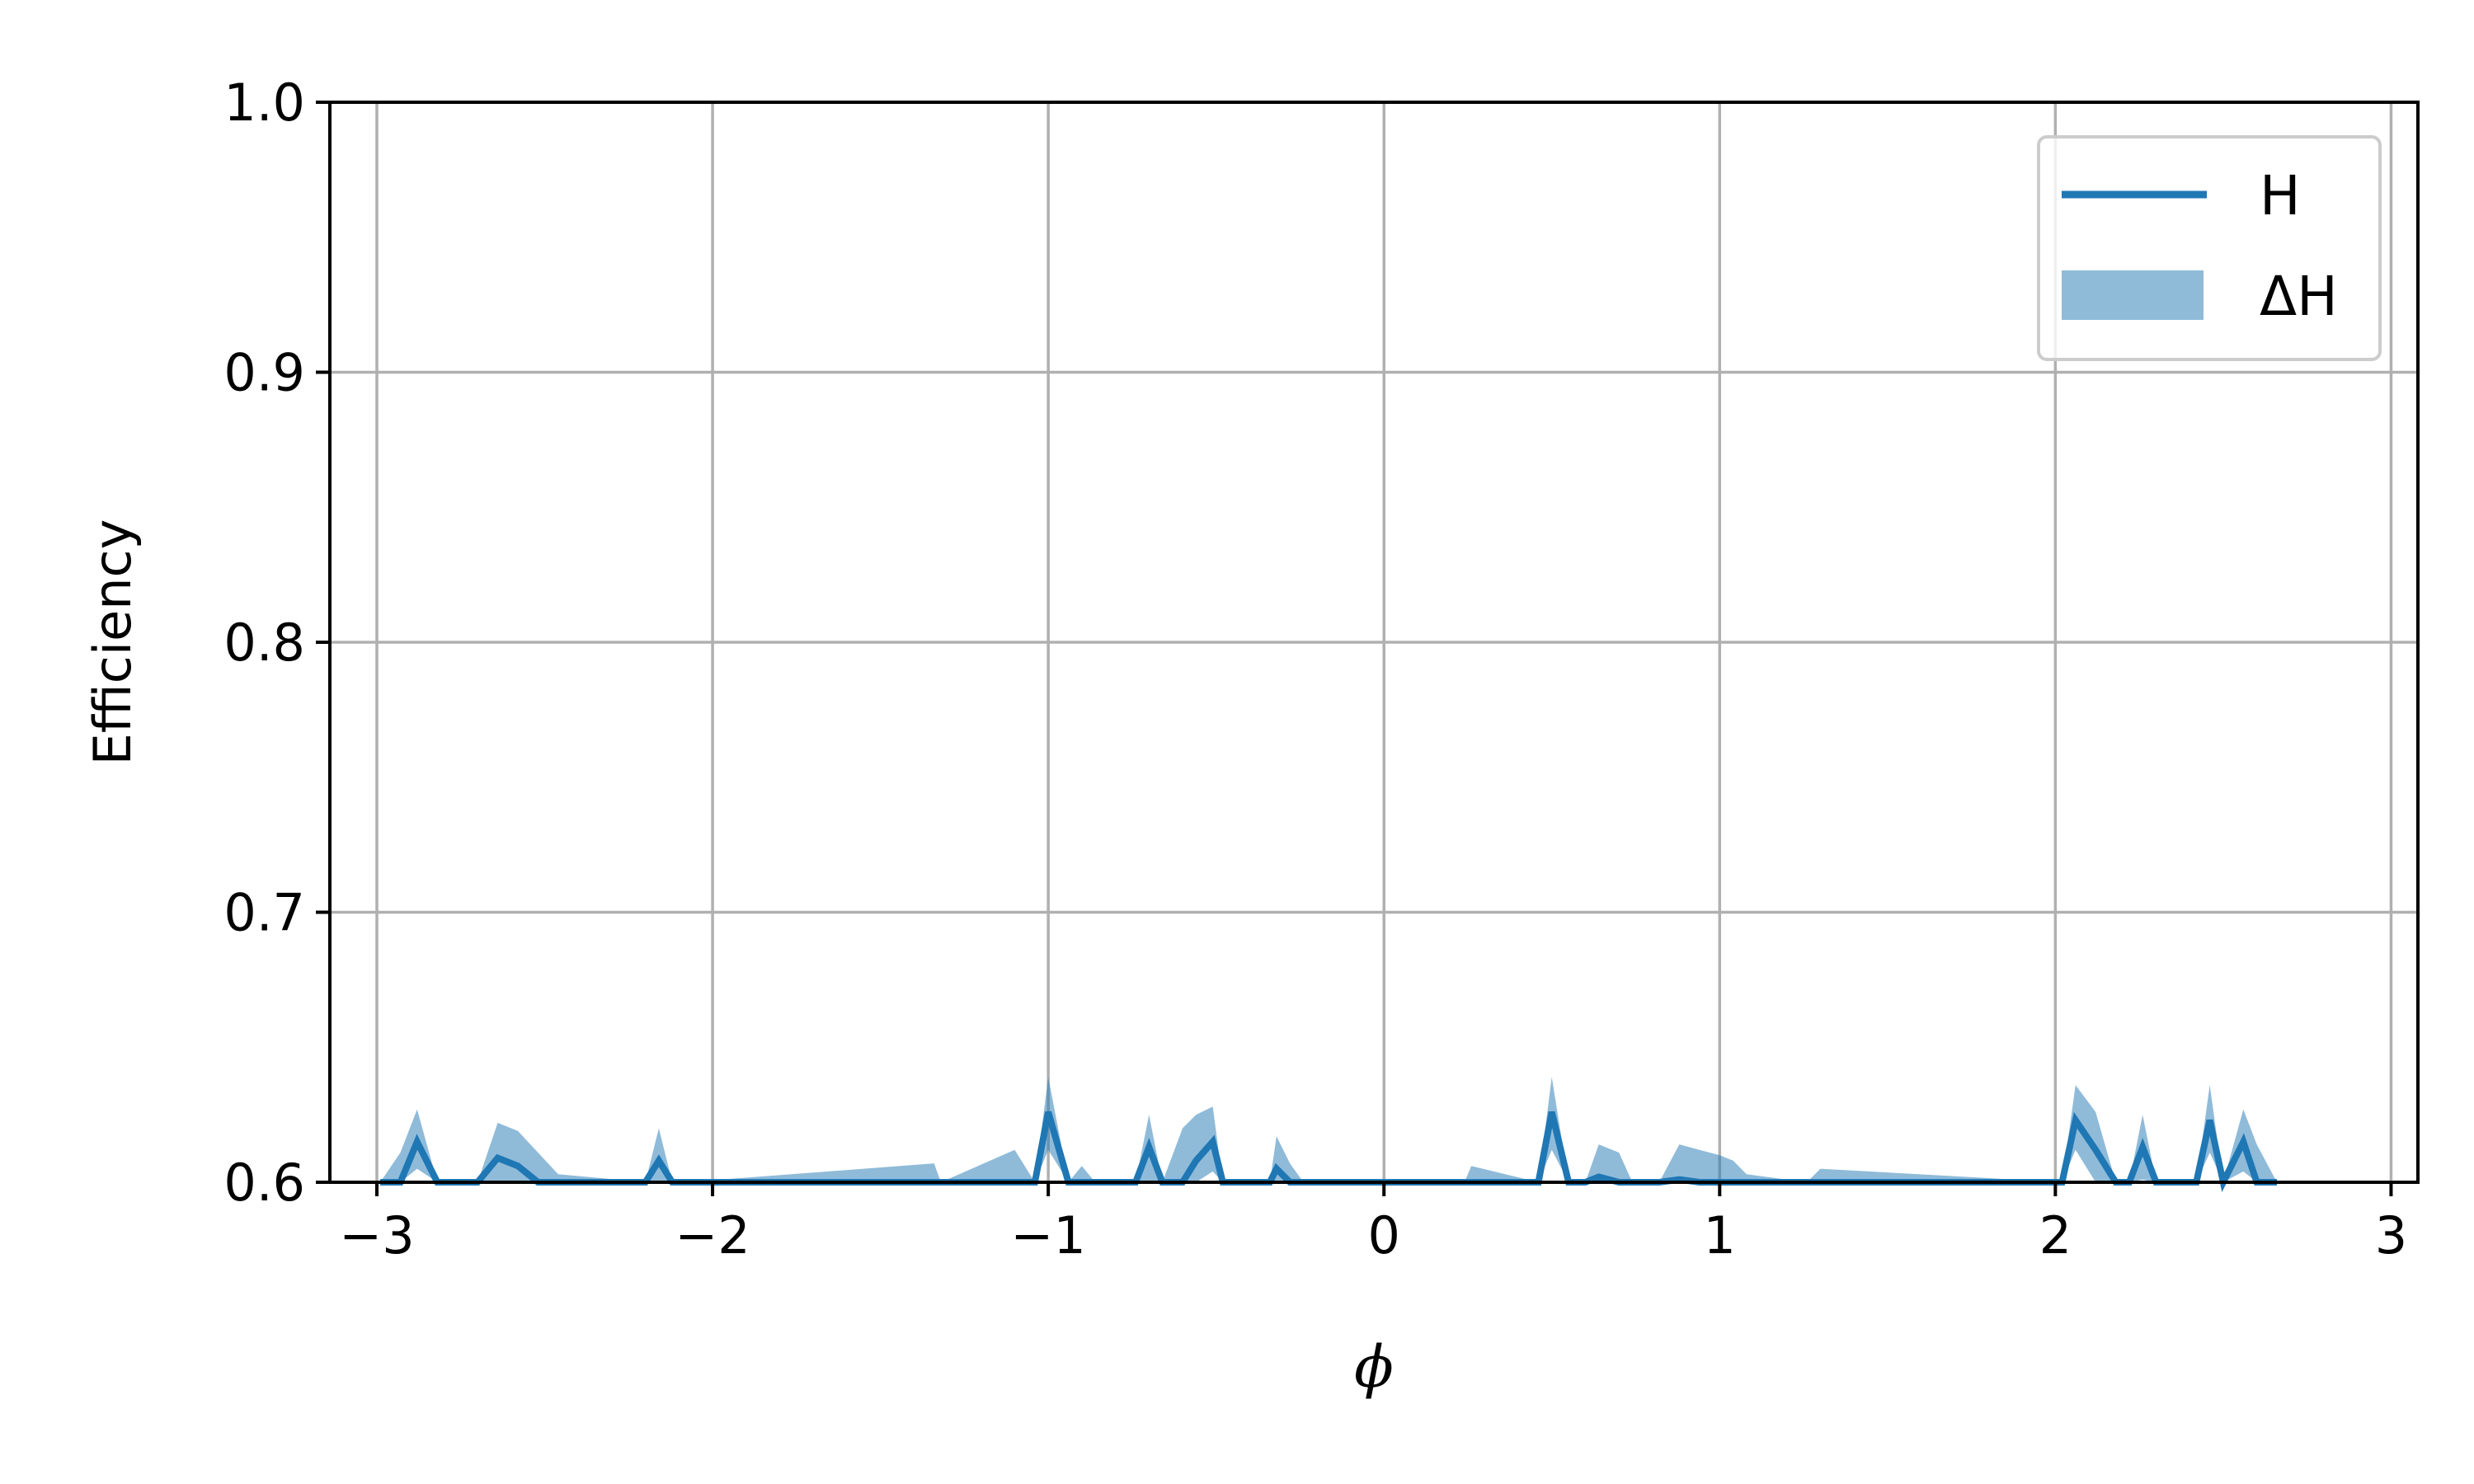  Describe the element at coordinates (2391, 1235) in the screenshot. I see `x-tick-label-6: 3` at that location.